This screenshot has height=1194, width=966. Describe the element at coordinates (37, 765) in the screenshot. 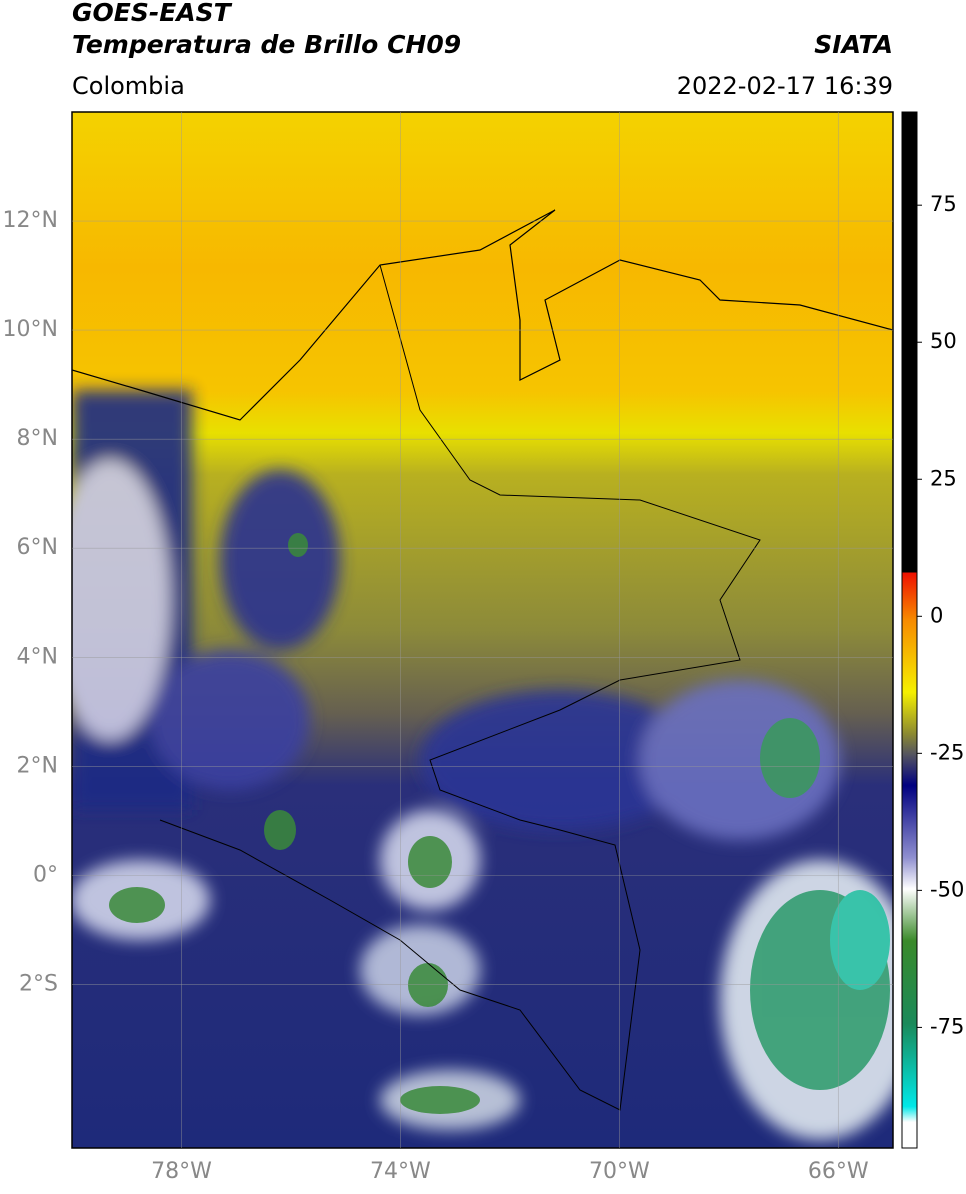

I see `y-tick-label: 2°N` at that location.